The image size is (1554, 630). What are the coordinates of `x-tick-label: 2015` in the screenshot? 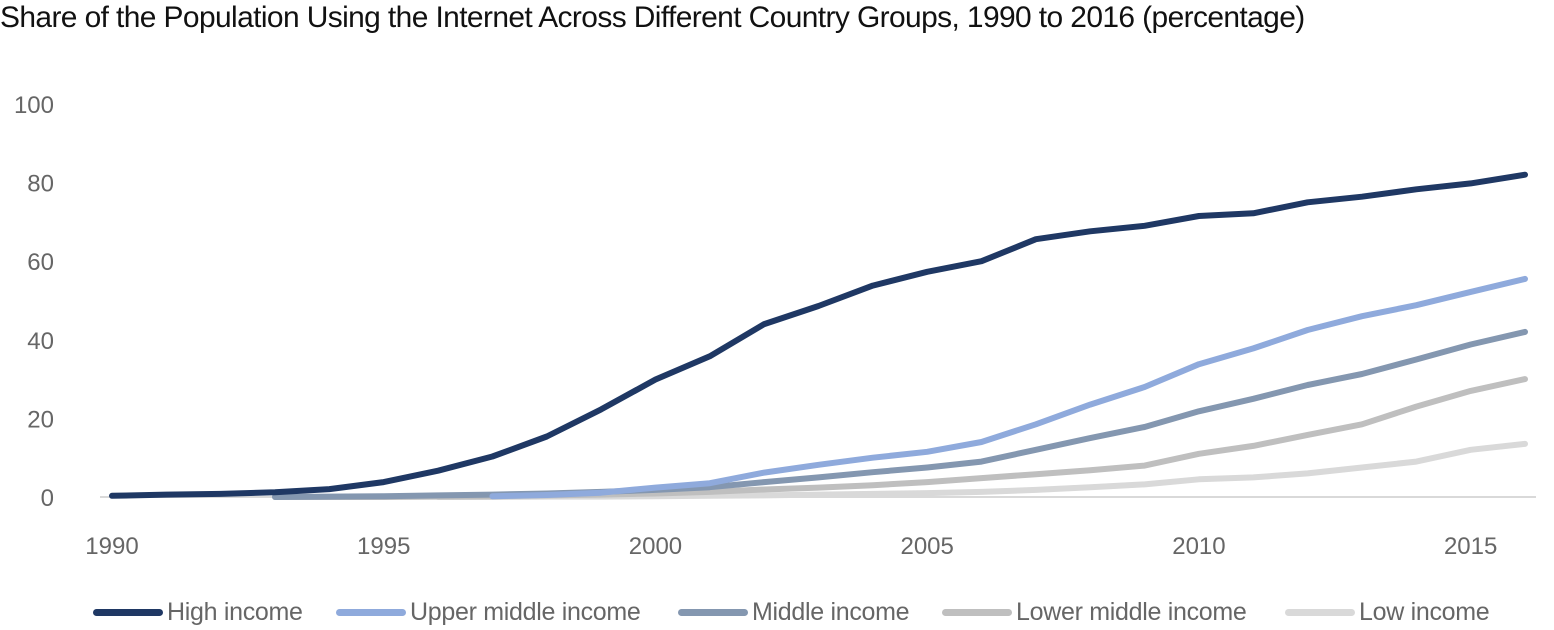 It's located at (1470, 546).